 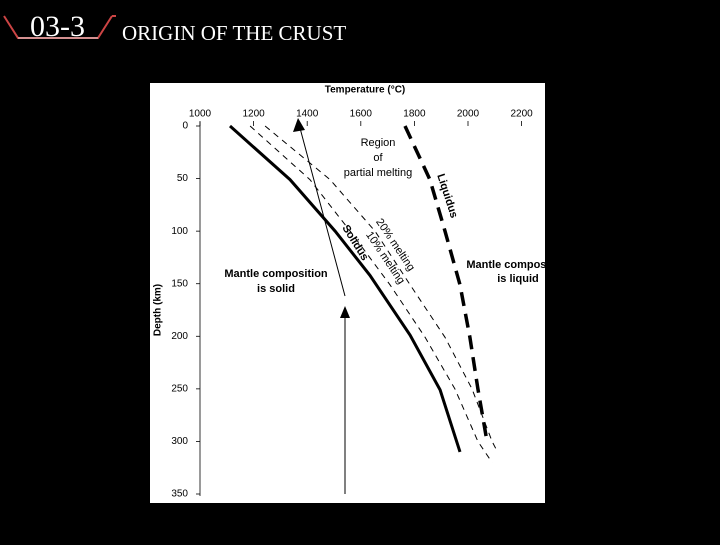 What do you see at coordinates (179, 283) in the screenshot?
I see `y-tick-label: 150` at bounding box center [179, 283].